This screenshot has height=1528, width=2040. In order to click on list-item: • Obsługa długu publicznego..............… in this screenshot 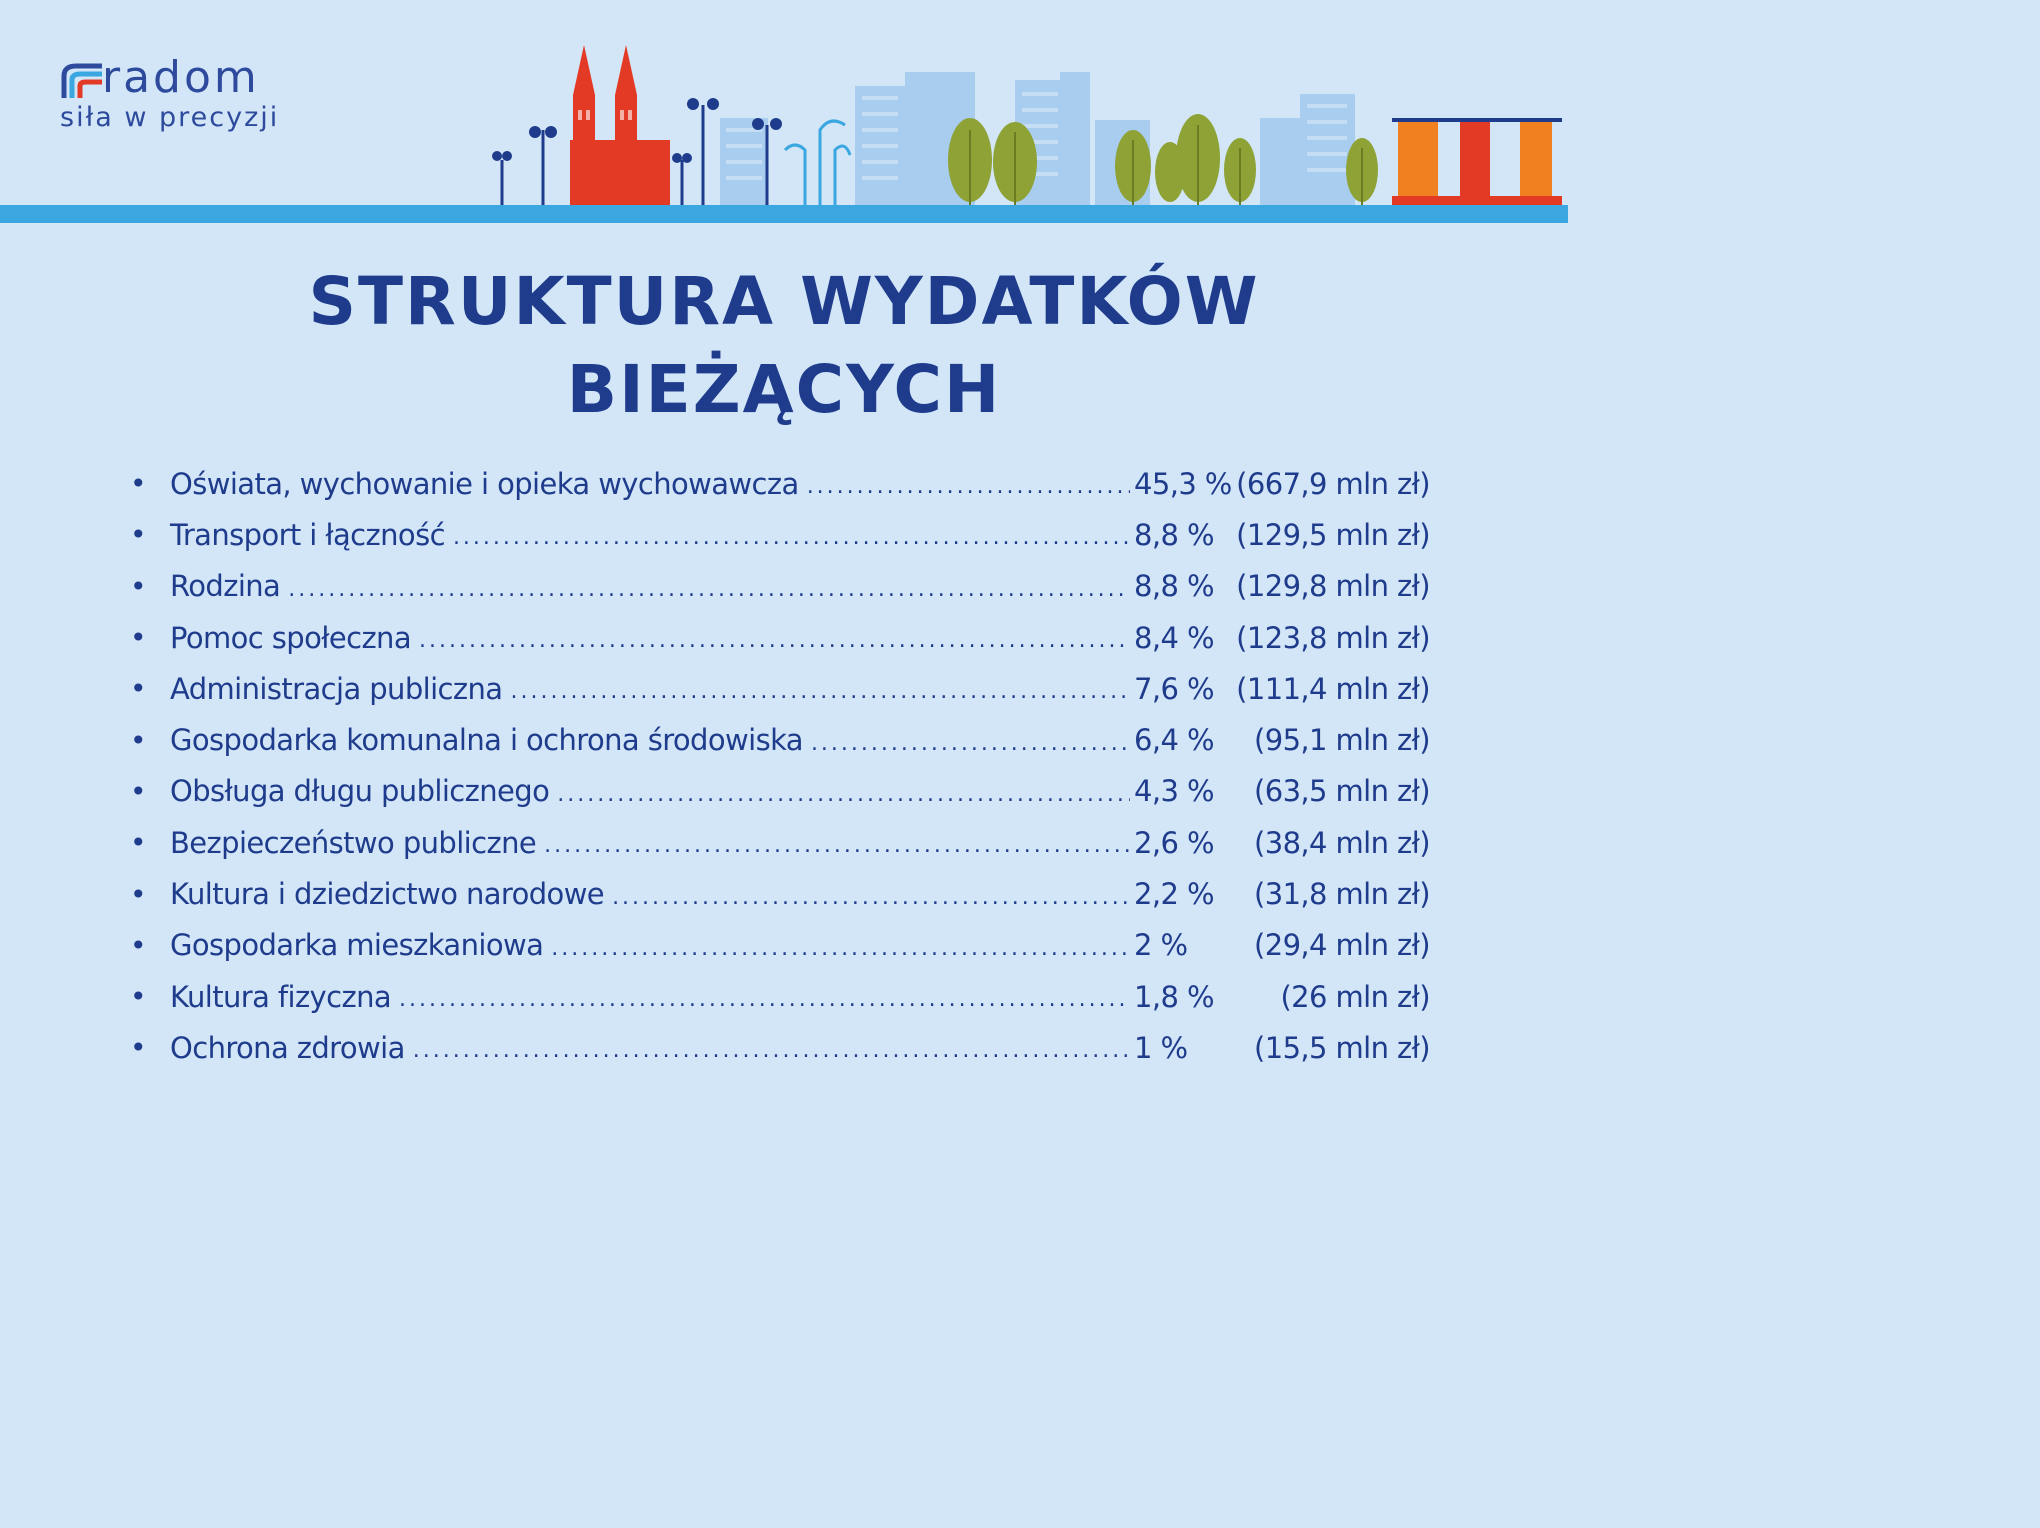, I will do `click(780, 791)`.